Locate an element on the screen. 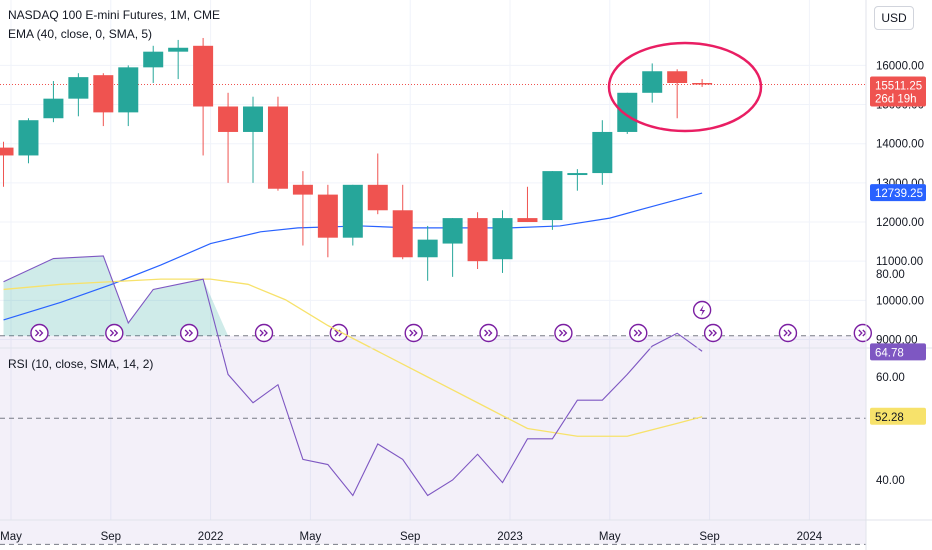 This screenshot has width=932, height=550. time-tick-label: Sep is located at coordinates (410, 537).